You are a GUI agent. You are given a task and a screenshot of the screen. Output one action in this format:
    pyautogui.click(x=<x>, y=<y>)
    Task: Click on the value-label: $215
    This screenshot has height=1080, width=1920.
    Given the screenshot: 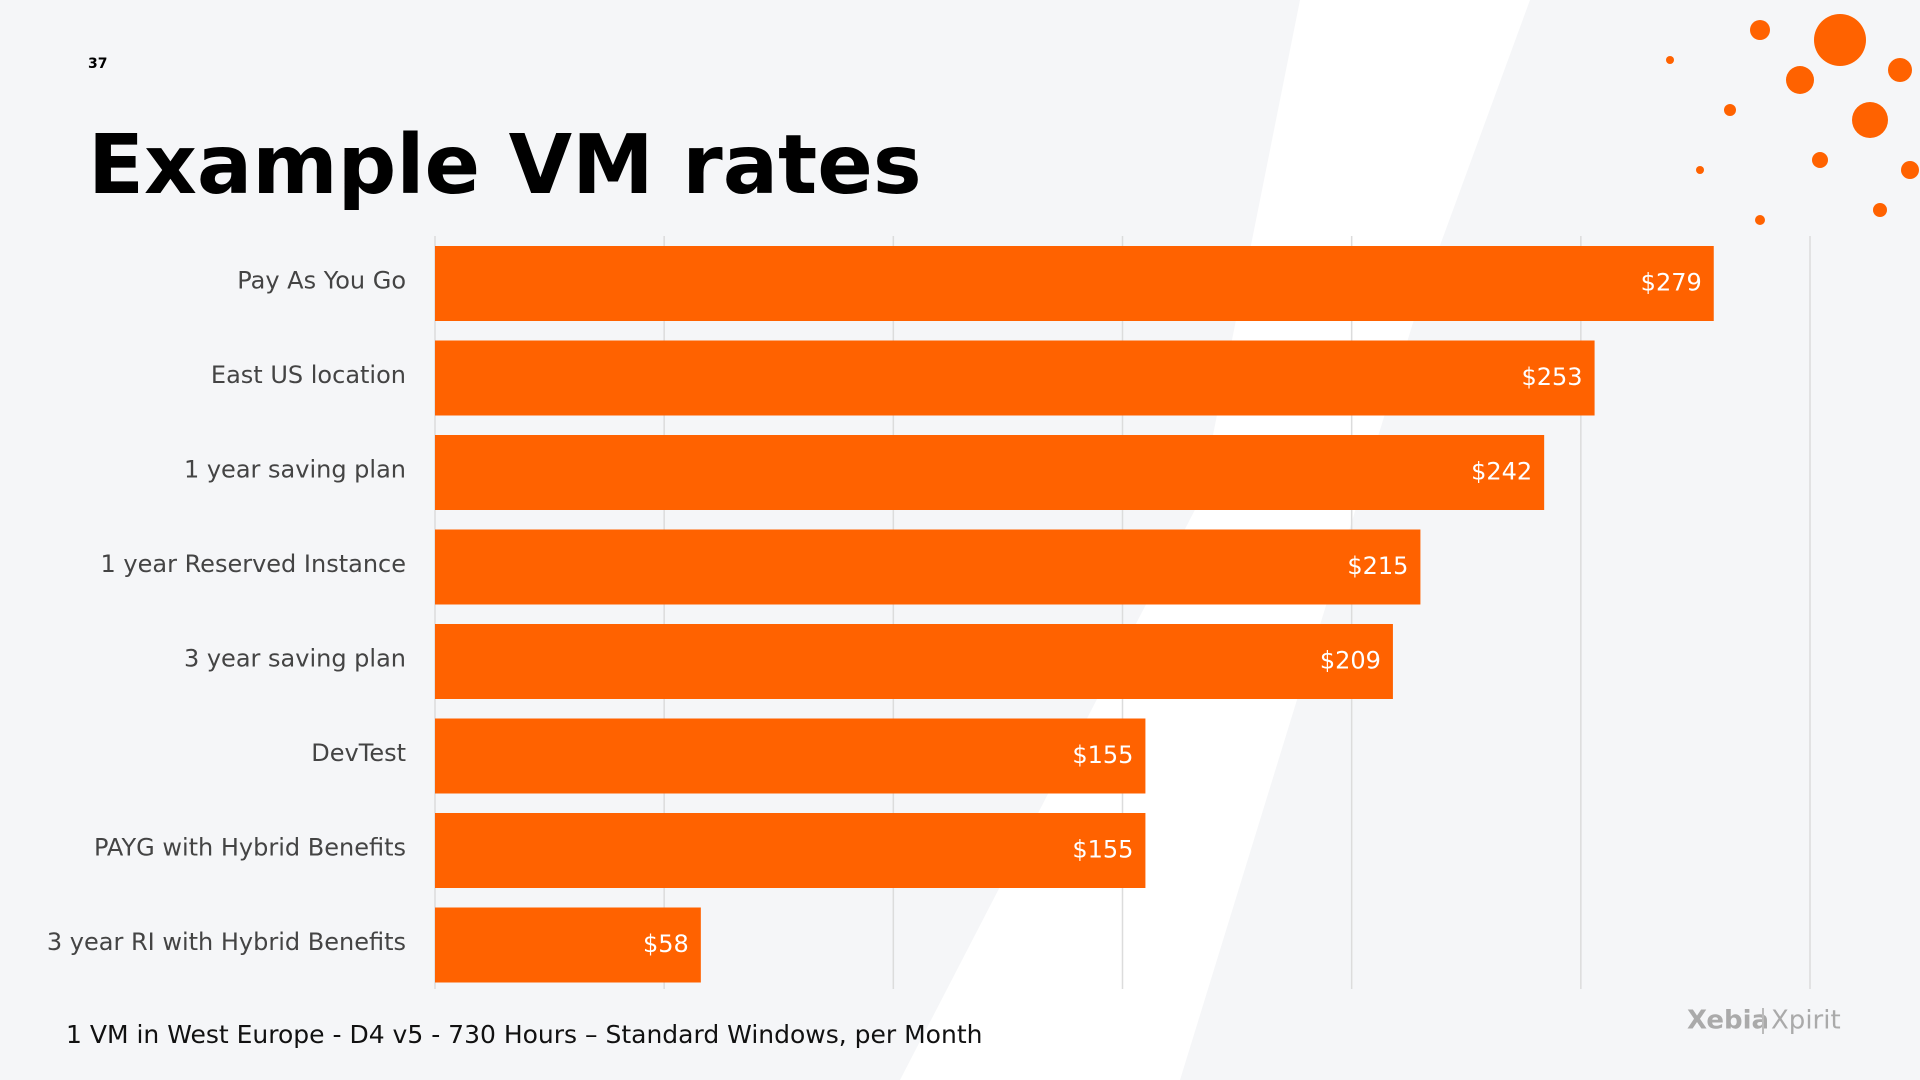 What is the action you would take?
    pyautogui.click(x=1377, y=566)
    